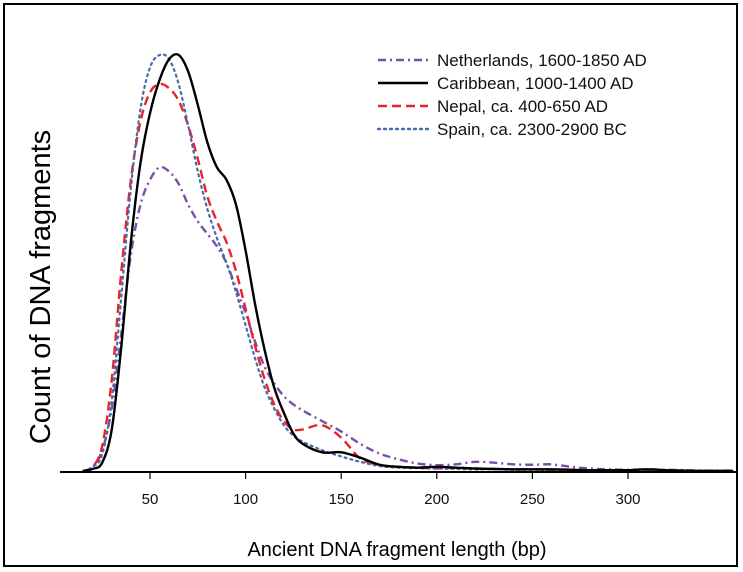 Image resolution: width=743 pixels, height=572 pixels. I want to click on legend-label-2: Caribbean, 1000-1400 AD, so click(535, 83).